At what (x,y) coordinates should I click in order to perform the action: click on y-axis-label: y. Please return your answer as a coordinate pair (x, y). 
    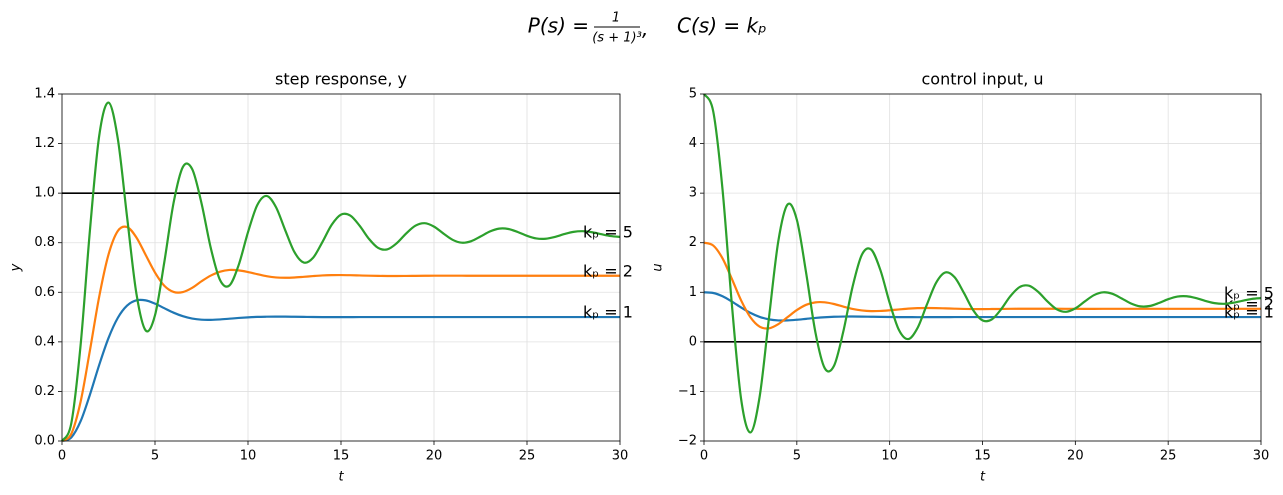
    Looking at the image, I should click on (16, 267).